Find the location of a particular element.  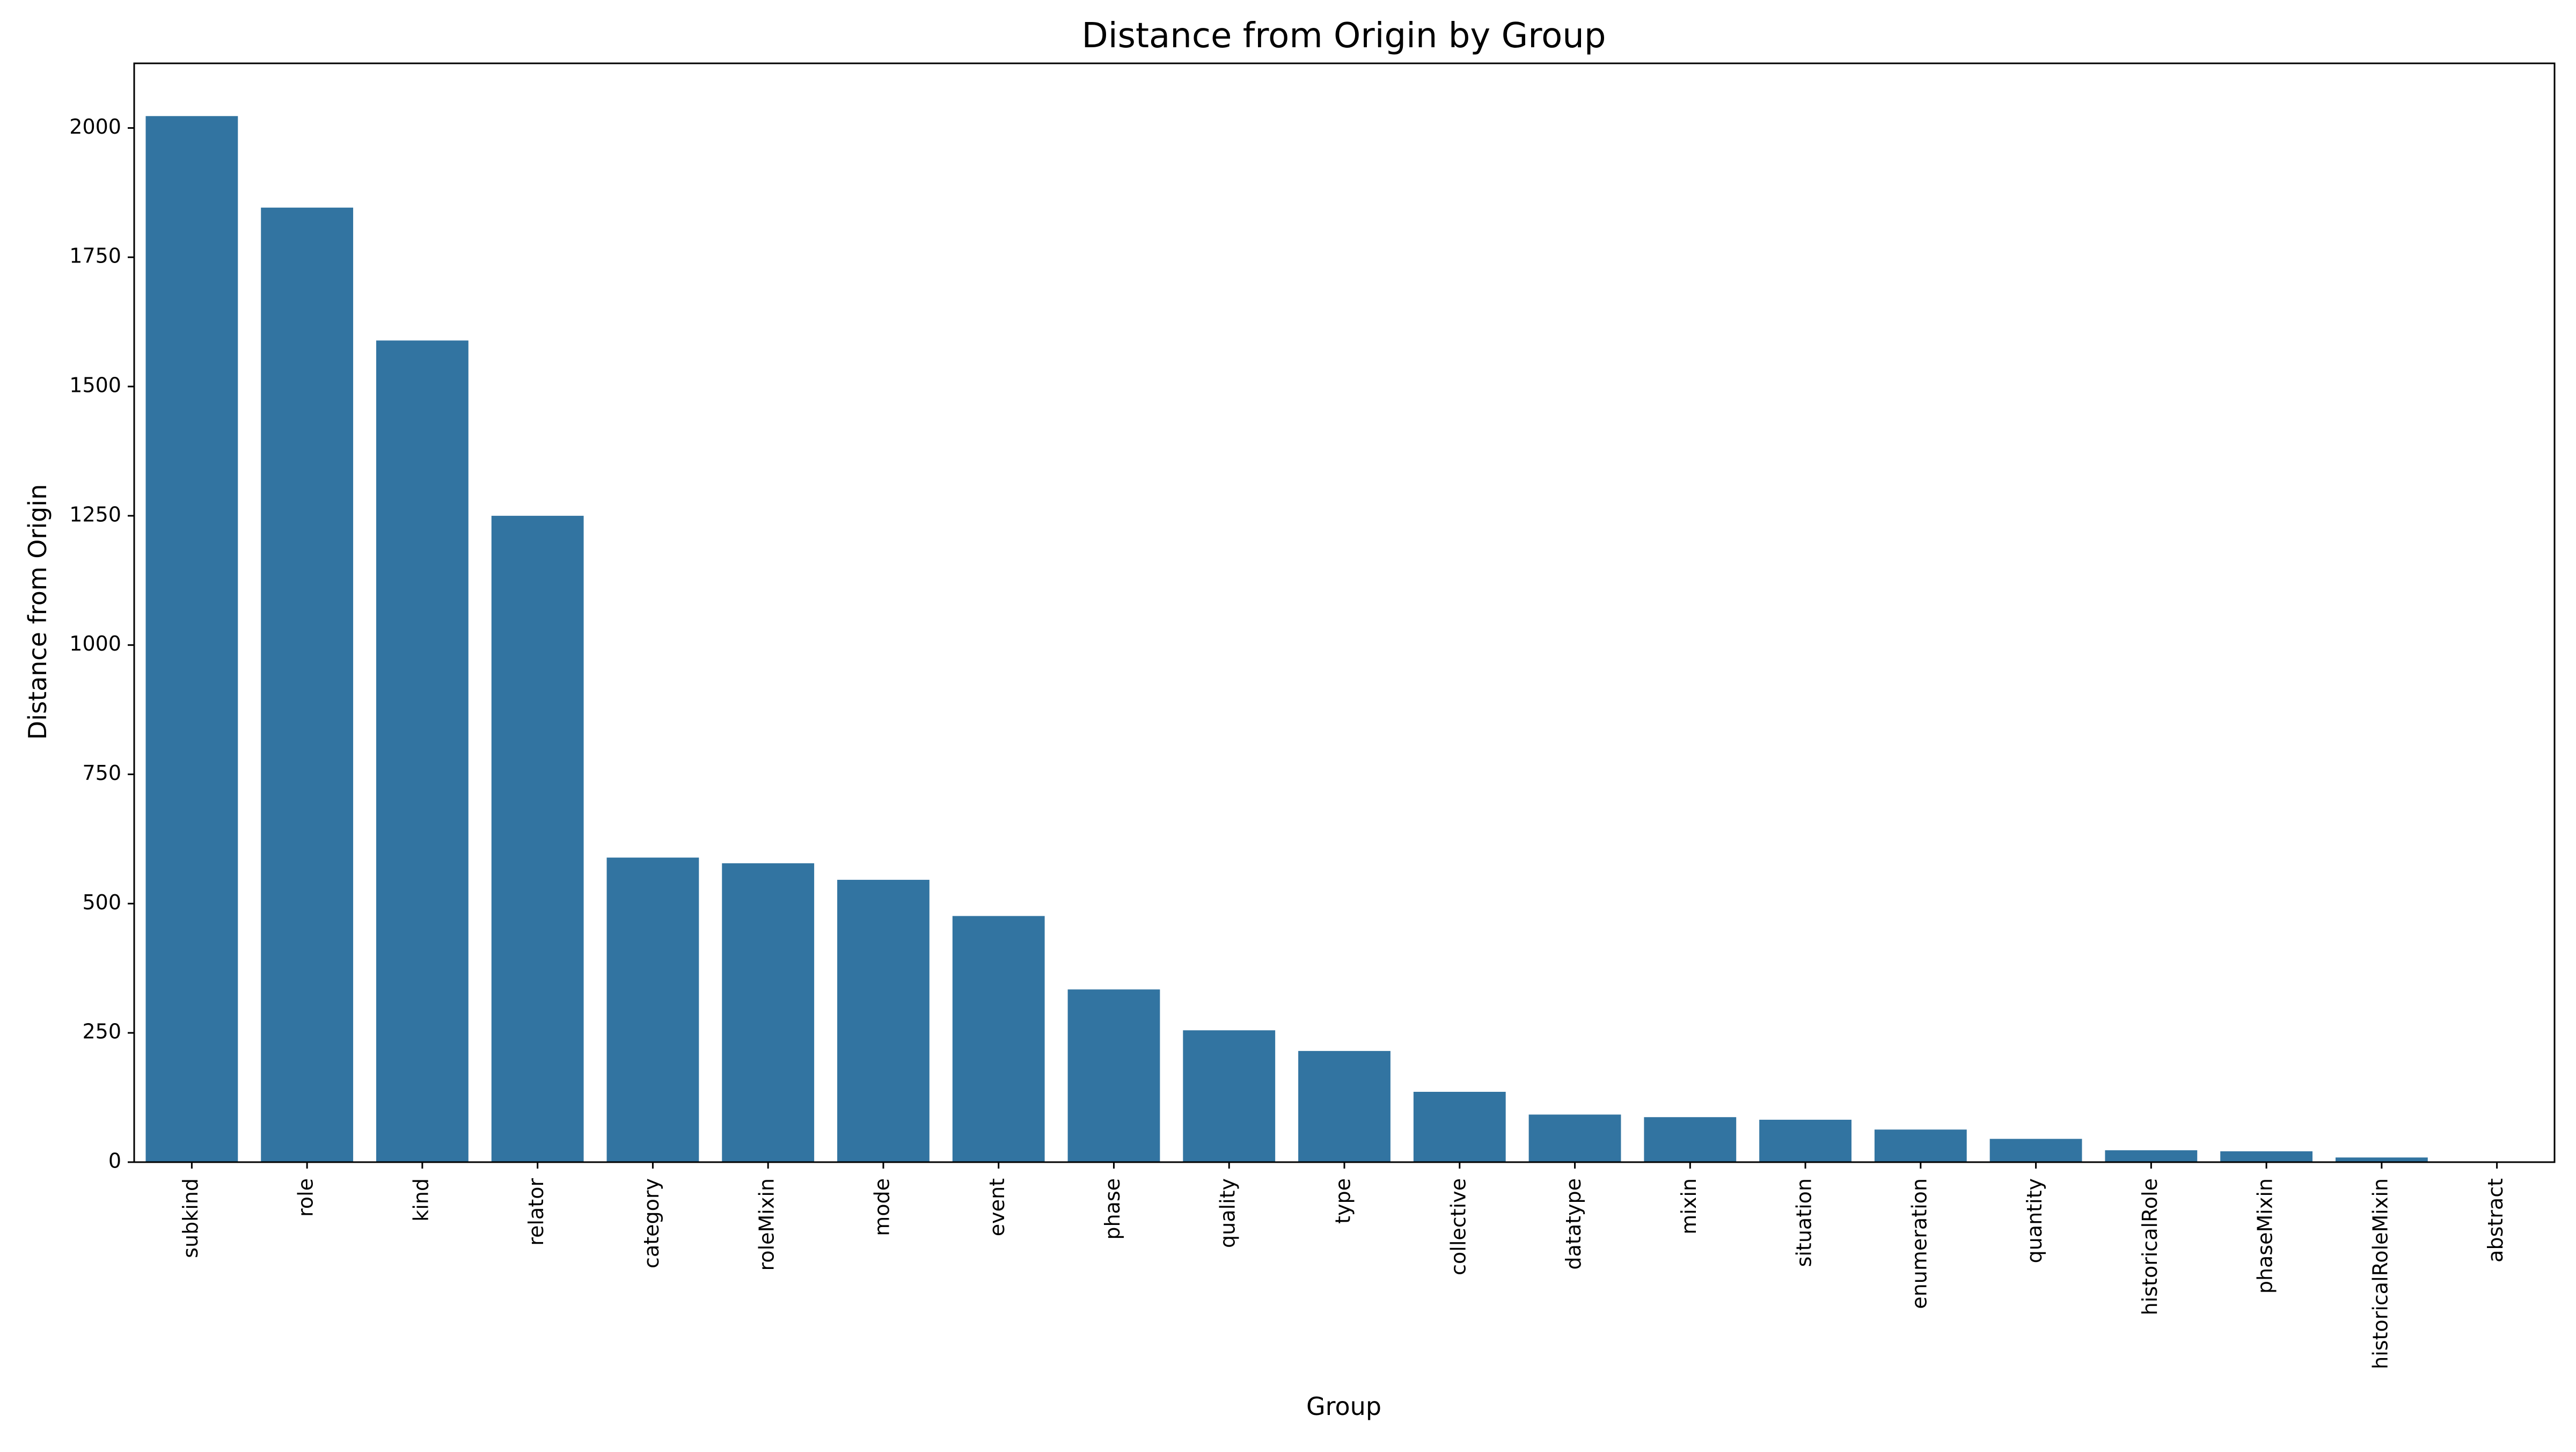

y-tick-label: 750 is located at coordinates (101, 773).